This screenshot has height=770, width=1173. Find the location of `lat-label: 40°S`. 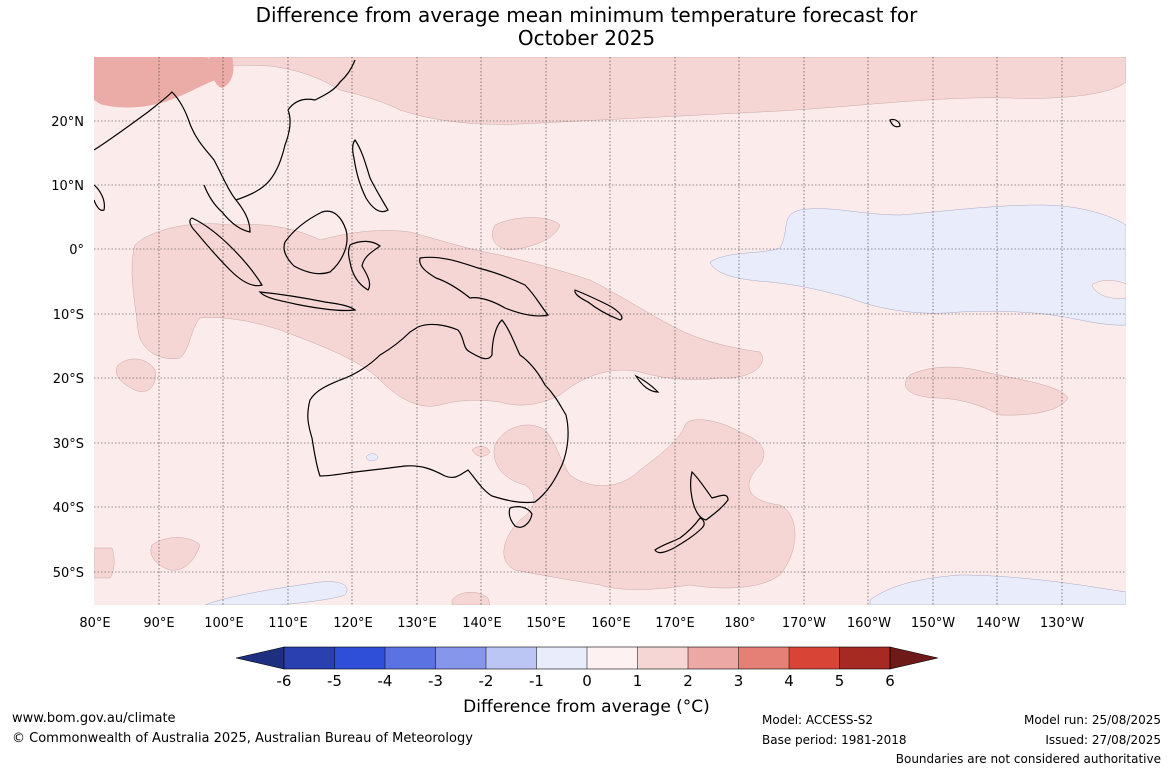

lat-label: 40°S is located at coordinates (68, 508).